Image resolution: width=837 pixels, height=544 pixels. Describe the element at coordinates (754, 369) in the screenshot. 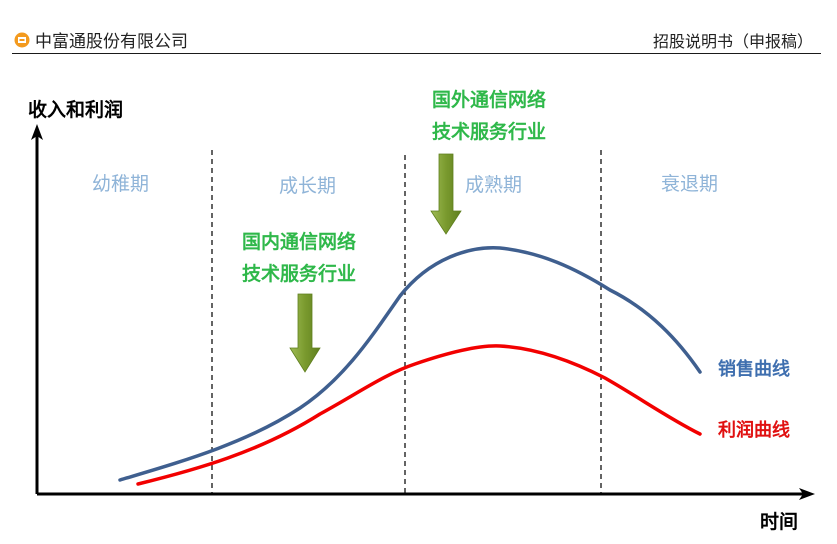

I see `sales-curve-label: 销售曲线` at that location.